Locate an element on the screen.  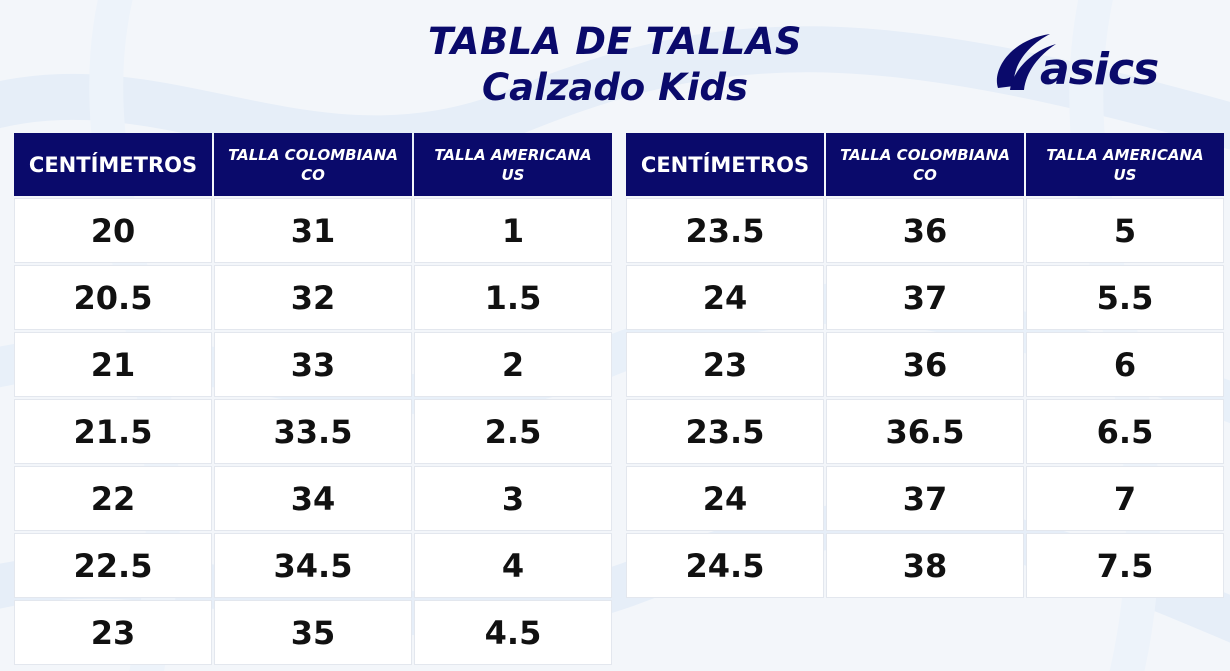
table-row: 23.5 36.5 6.5 is located at coordinates (925, 431).